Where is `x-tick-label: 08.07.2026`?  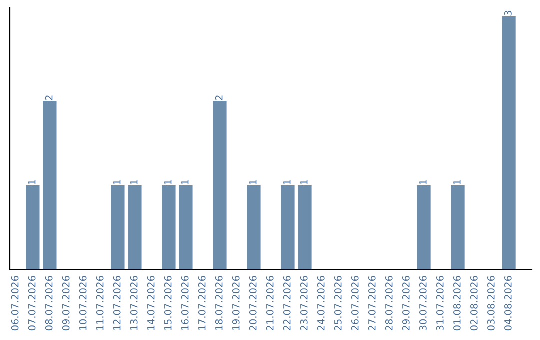 x-tick-label: 08.07.2026 is located at coordinates (49, 303).